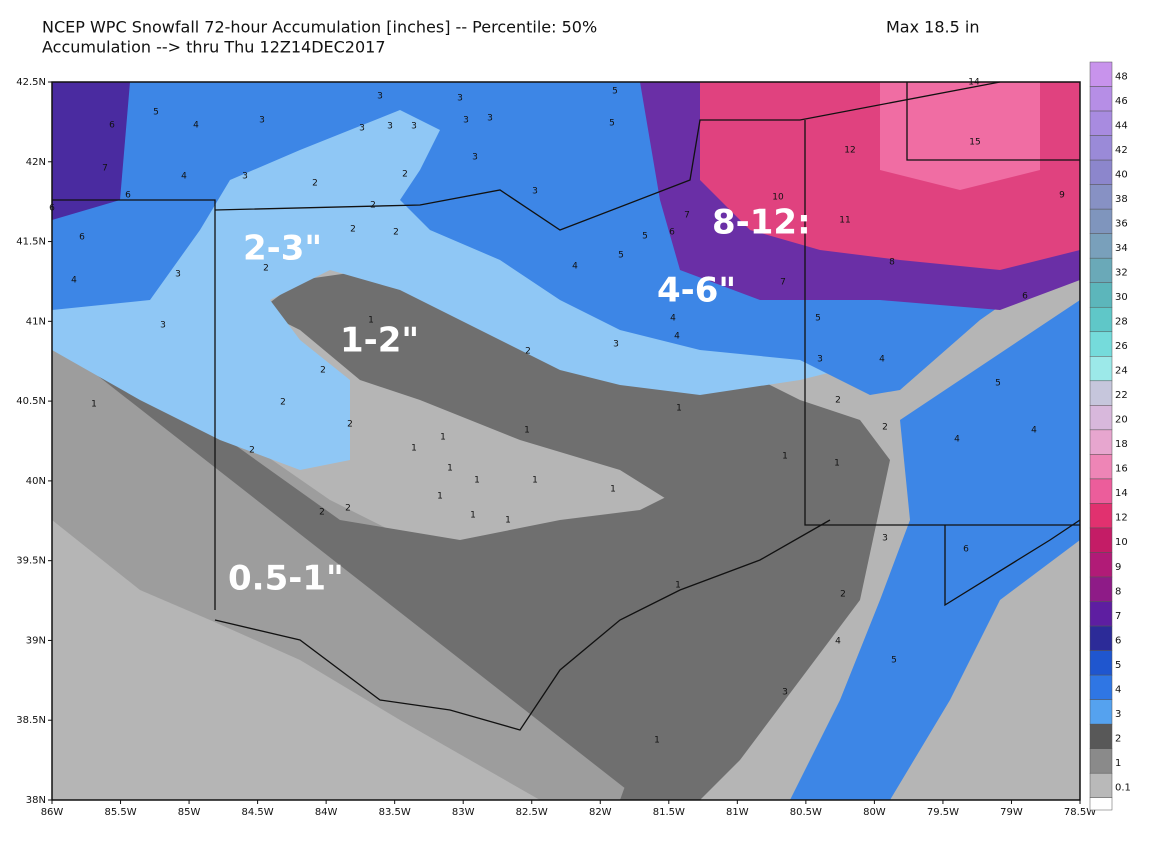  Describe the element at coordinates (31, 401) in the screenshot. I see `lat-label: 40.5N` at that location.